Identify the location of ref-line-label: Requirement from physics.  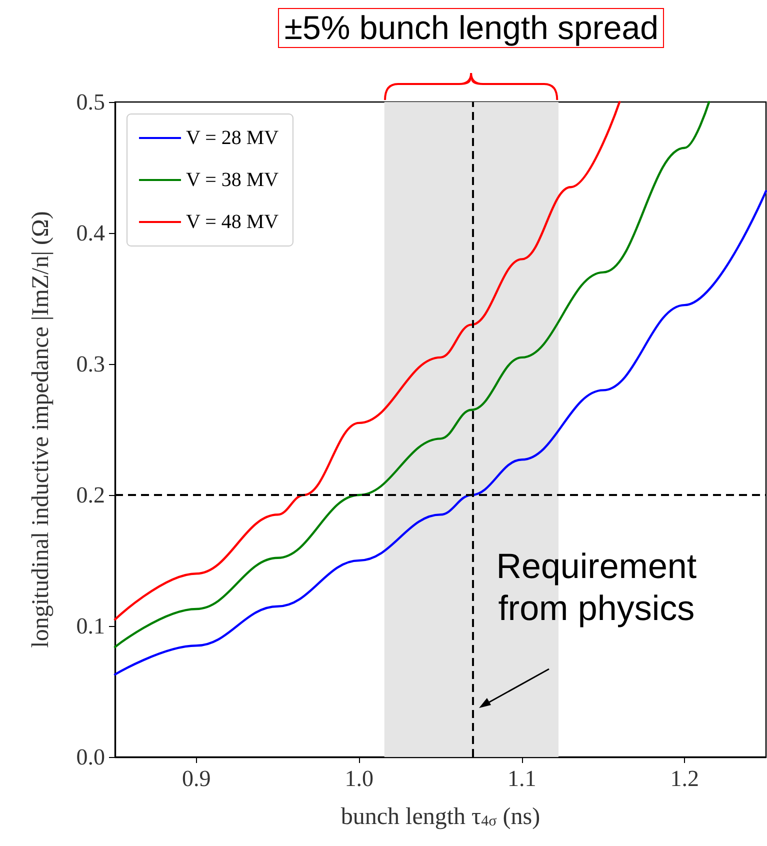
(596, 588).